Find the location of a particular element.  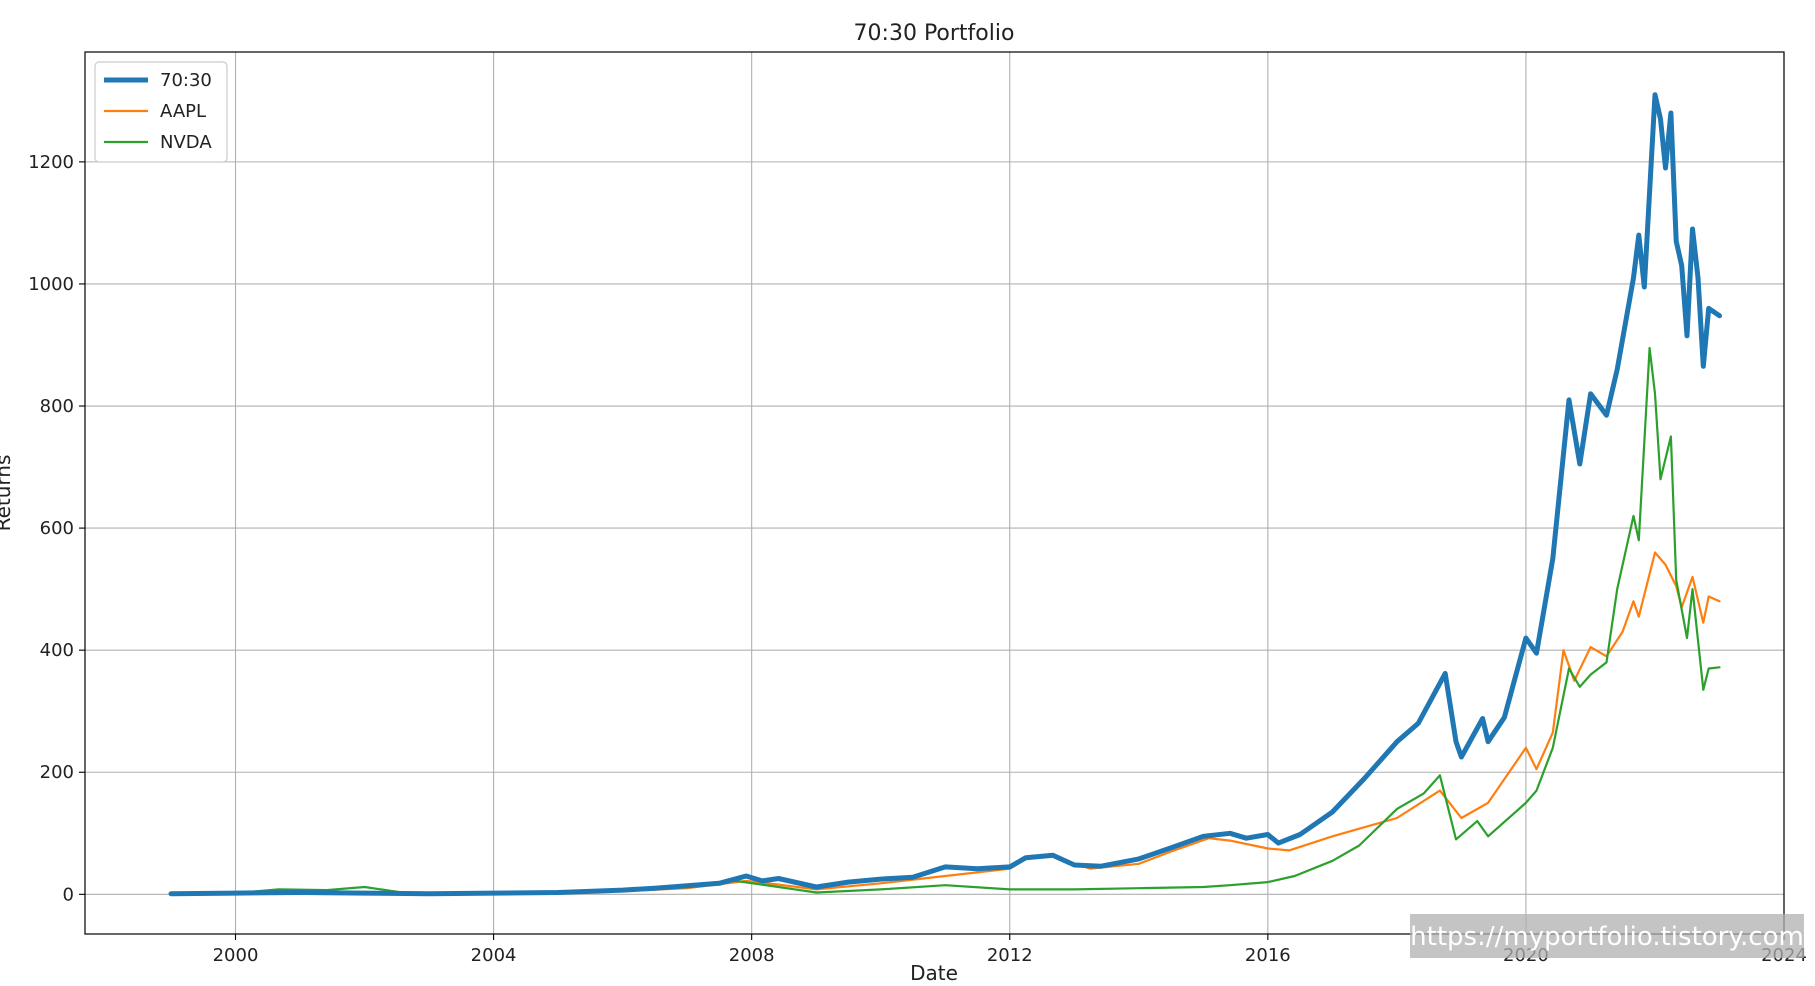

y-axis-ticks: 0 200 400 600 800 1000 1200 is located at coordinates (56, 528).